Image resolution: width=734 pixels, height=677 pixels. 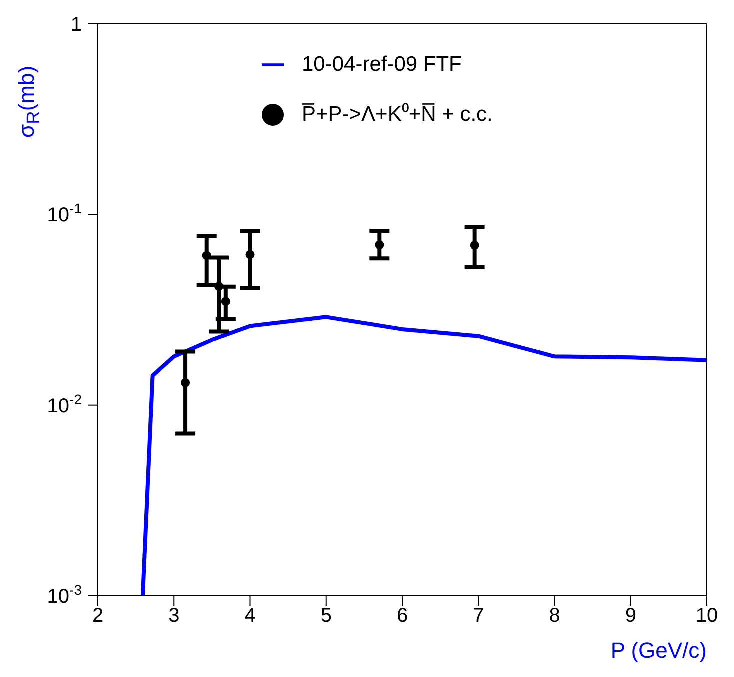 I want to click on x-axis-title: P (GeV/c), so click(x=658, y=650).